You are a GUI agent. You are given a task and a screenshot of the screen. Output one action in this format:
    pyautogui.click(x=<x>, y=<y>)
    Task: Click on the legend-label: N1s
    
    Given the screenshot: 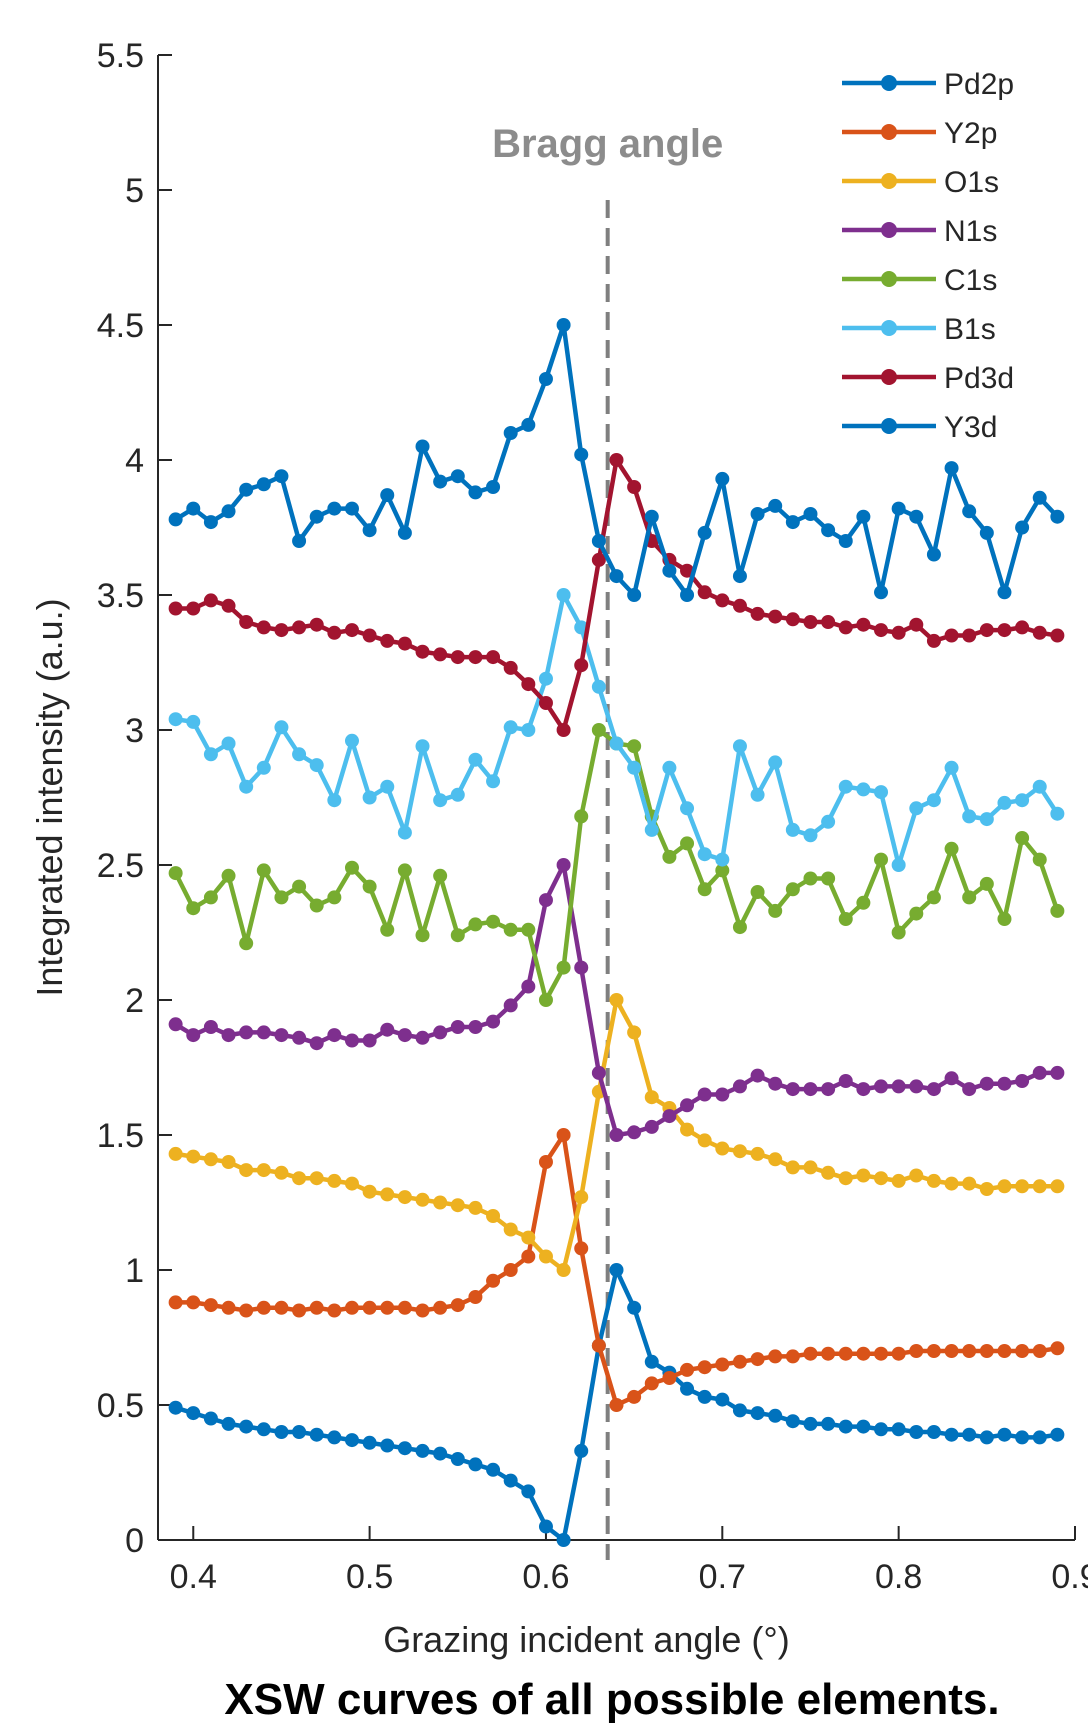 What is the action you would take?
    pyautogui.click(x=970, y=231)
    